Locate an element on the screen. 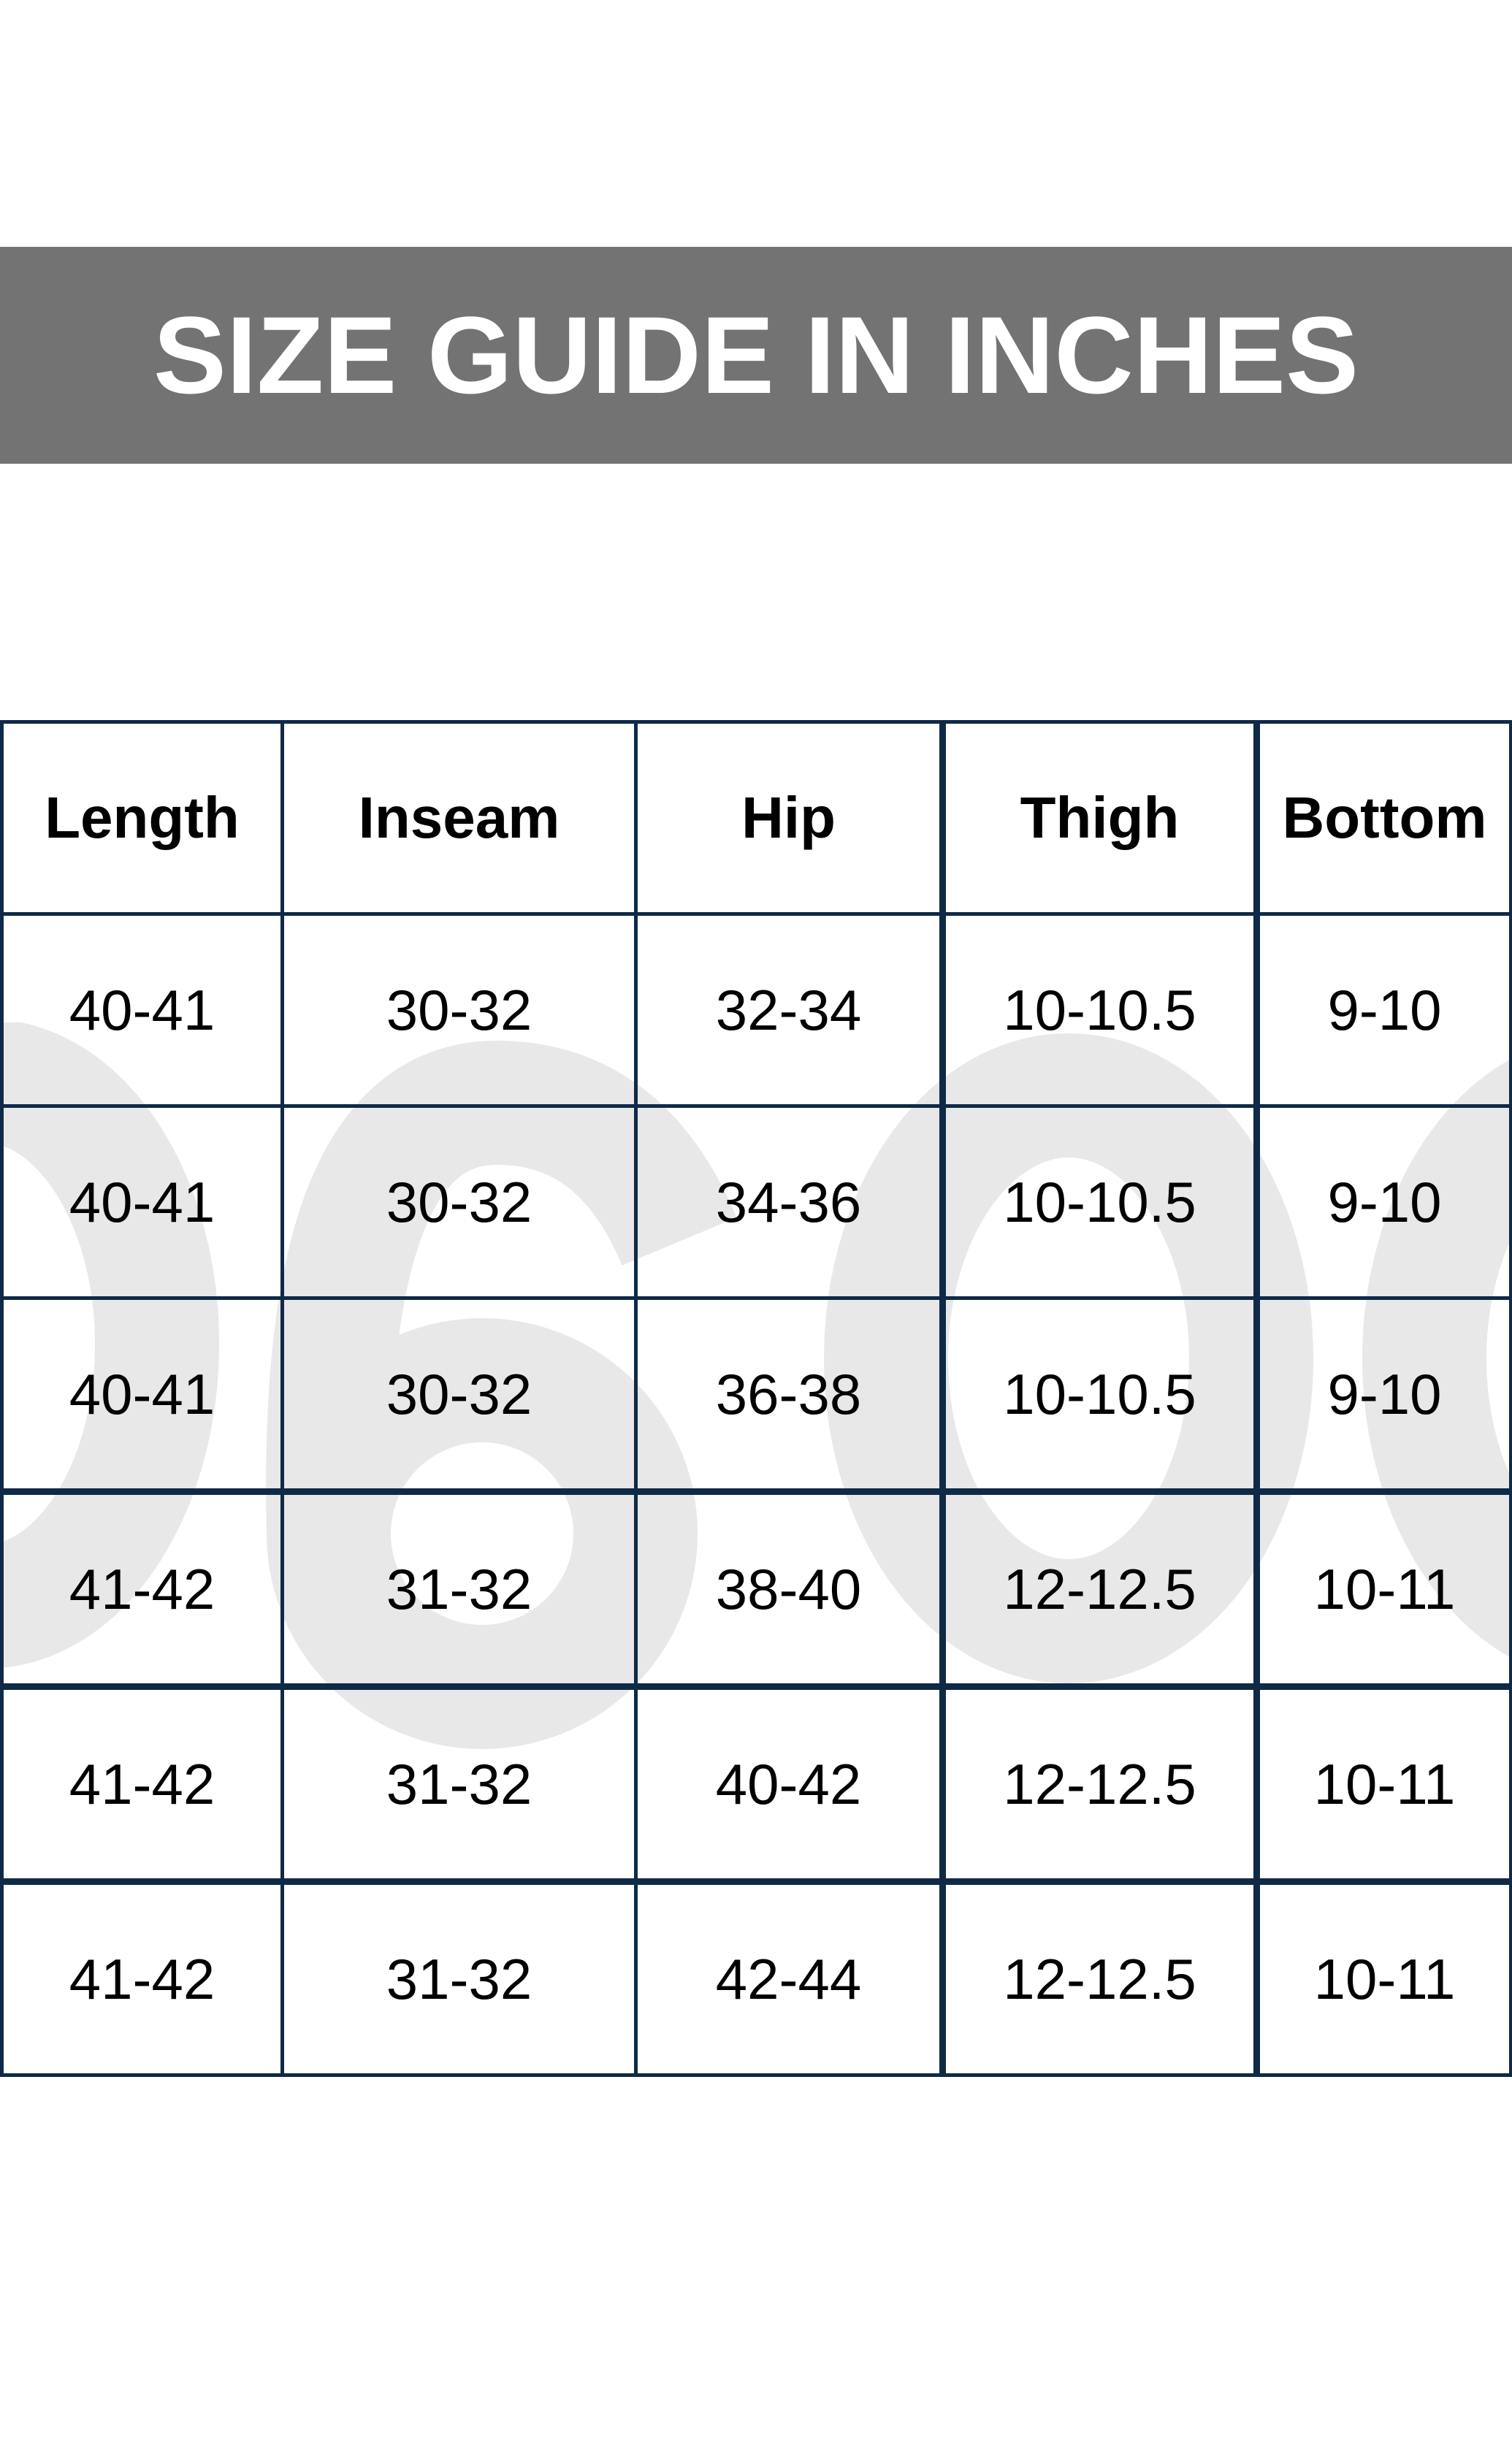  table-row: 40-41 30-32 32-34 10-10.5 9-10 is located at coordinates (756, 1010).